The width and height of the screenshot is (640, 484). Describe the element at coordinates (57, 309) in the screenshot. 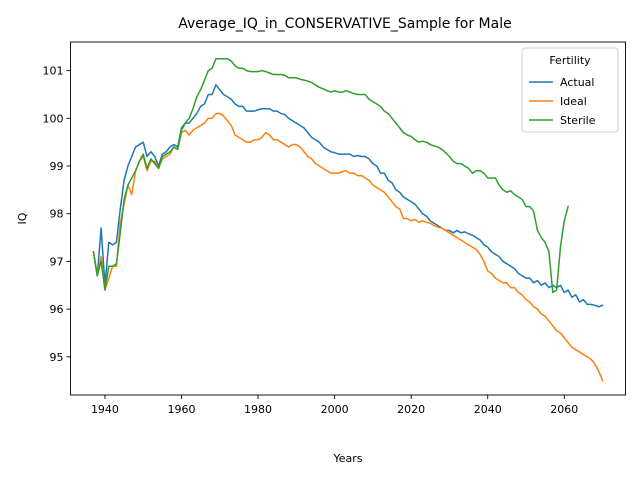

I see `y-tick-label: 96` at that location.